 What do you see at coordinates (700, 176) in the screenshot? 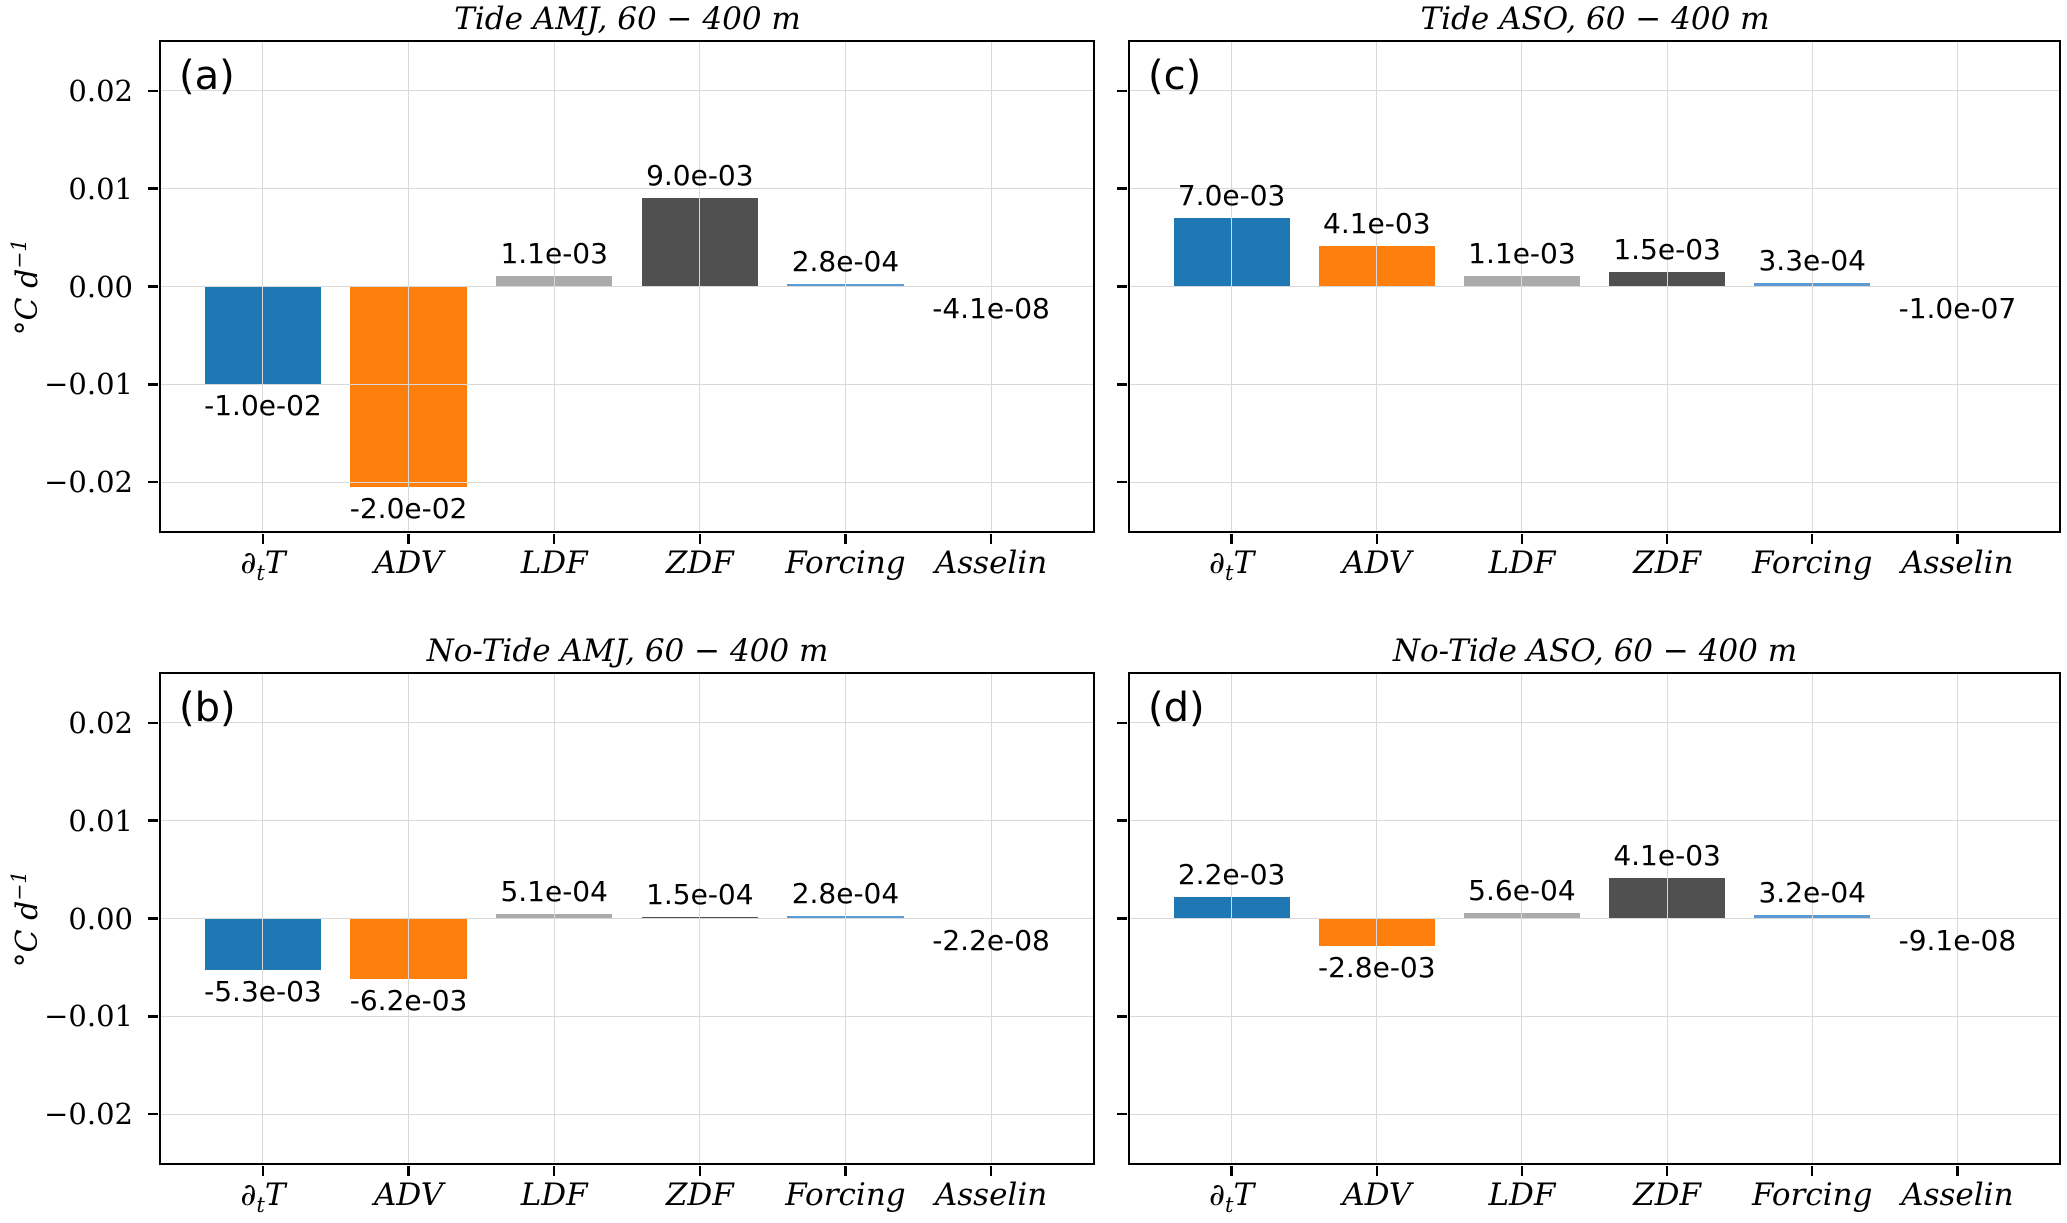
I see `bar-value-label: 9.0e-03` at bounding box center [700, 176].